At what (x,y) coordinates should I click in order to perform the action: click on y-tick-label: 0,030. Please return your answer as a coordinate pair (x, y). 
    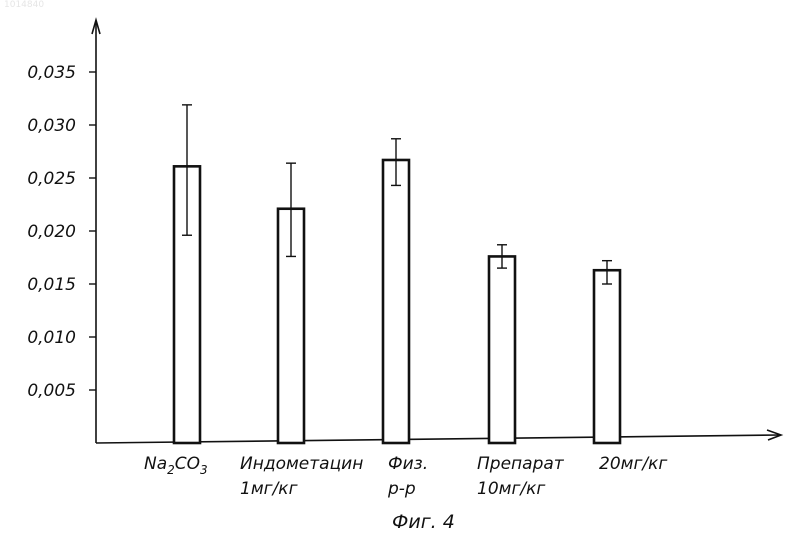
    Looking at the image, I should click on (51, 126).